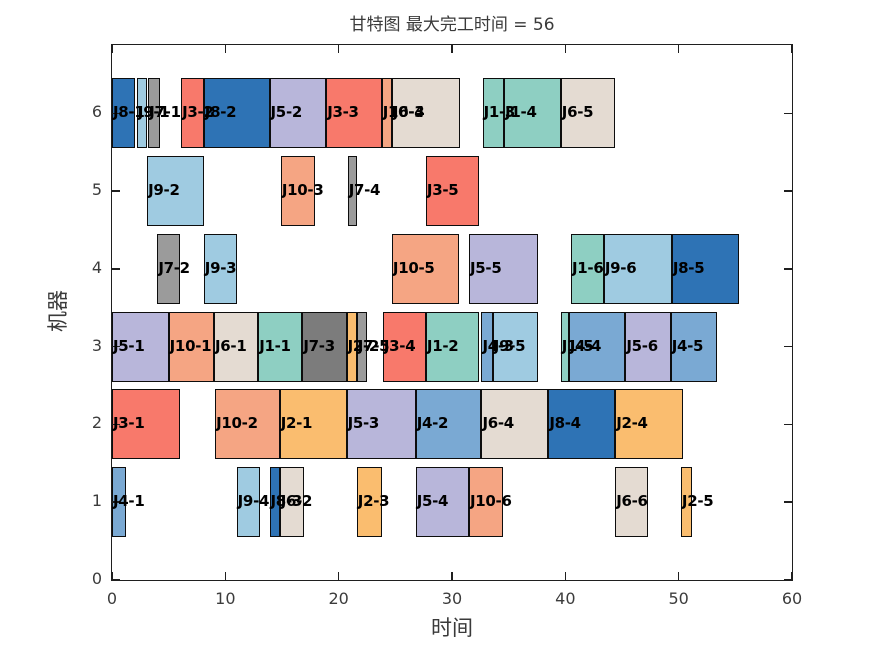  I want to click on x-tick-label: 60, so click(792, 598).